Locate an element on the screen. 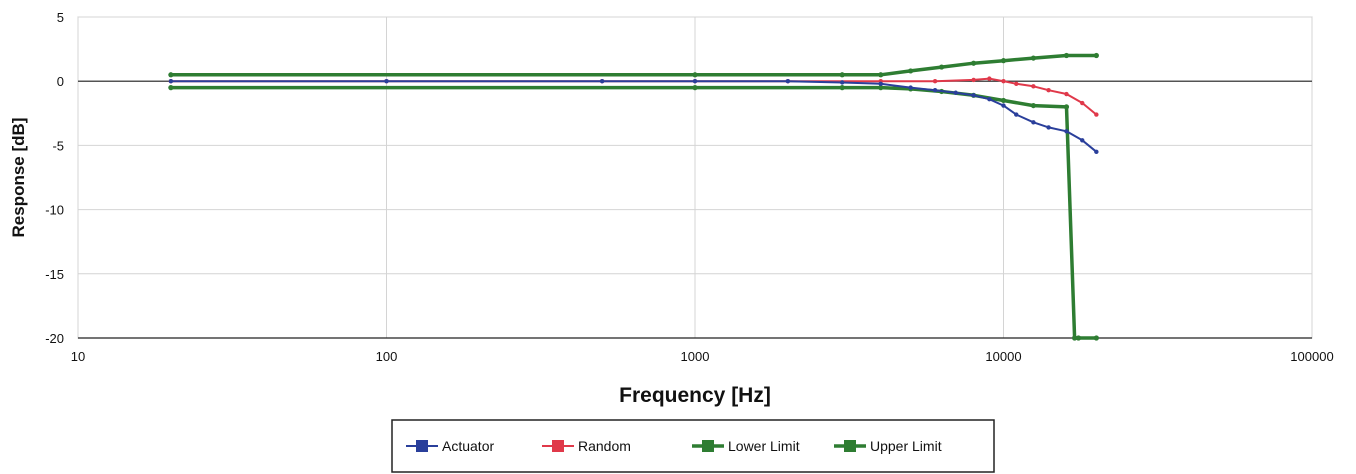 The height and width of the screenshot is (474, 1356). legend-item-actuator: Actuator is located at coordinates (450, 446).